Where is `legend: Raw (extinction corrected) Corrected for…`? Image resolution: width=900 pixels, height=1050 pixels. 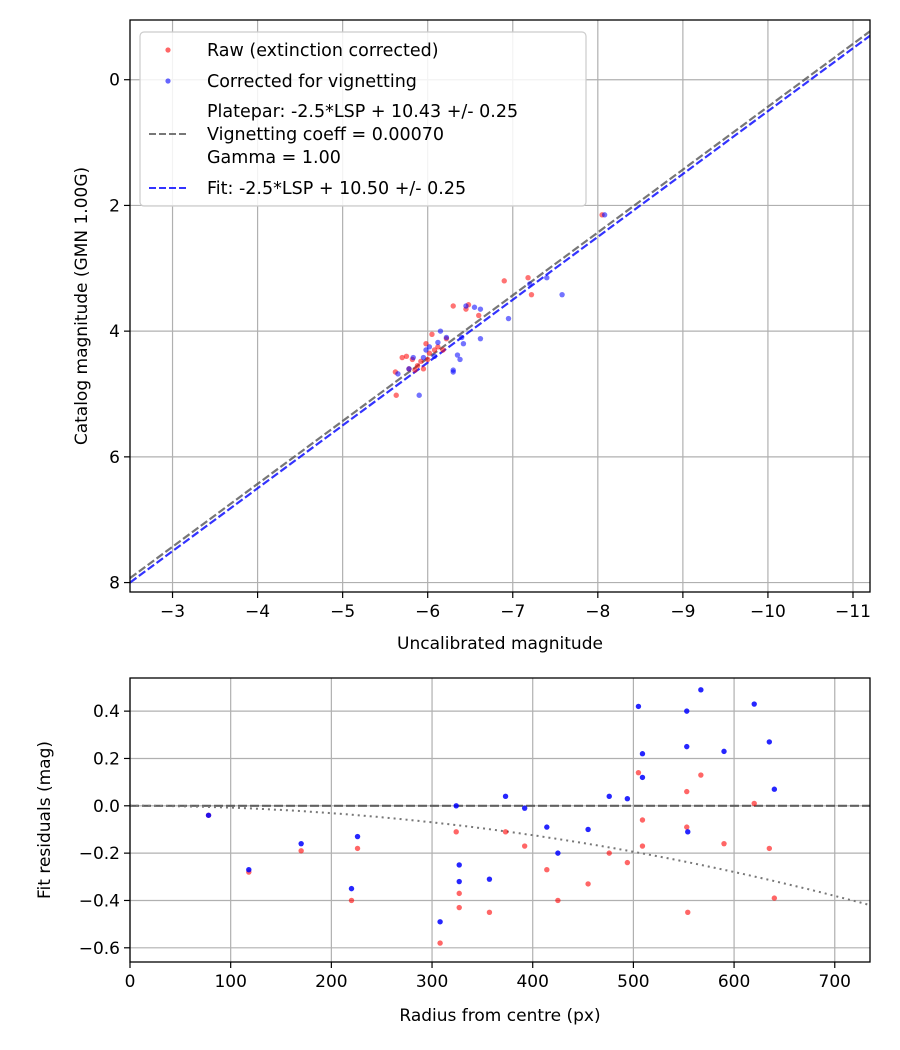 legend: Raw (extinction corrected) Corrected for… is located at coordinates (363, 119).